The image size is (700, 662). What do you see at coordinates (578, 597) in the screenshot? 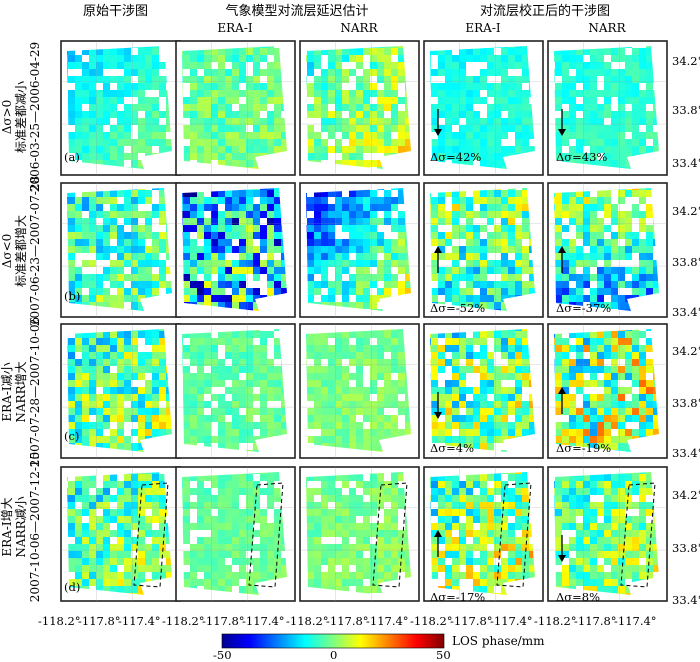
I see `delta-narr-d: Δσ=8%` at bounding box center [578, 597].